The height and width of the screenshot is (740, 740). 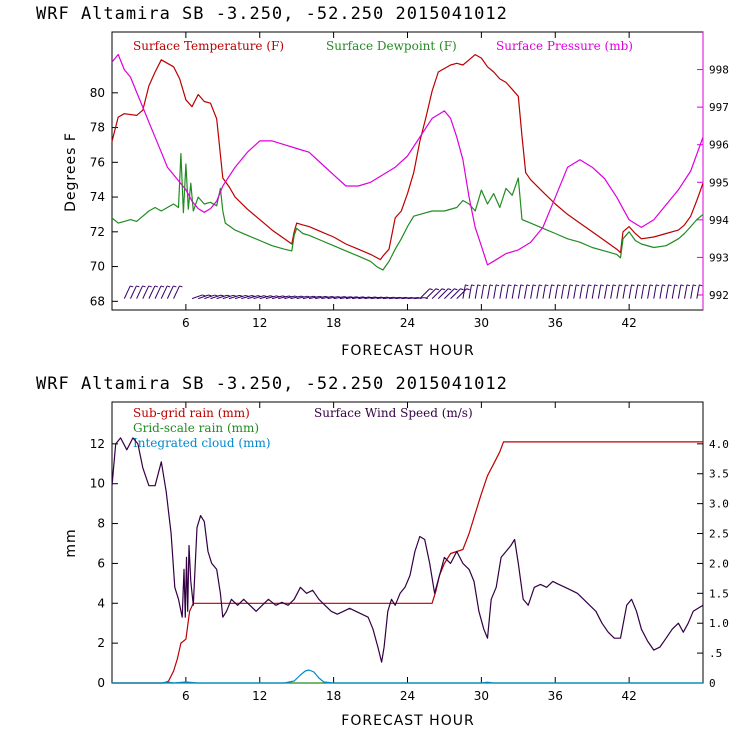 What do you see at coordinates (481, 323) in the screenshot?
I see `x-tick-label: 30` at bounding box center [481, 323].